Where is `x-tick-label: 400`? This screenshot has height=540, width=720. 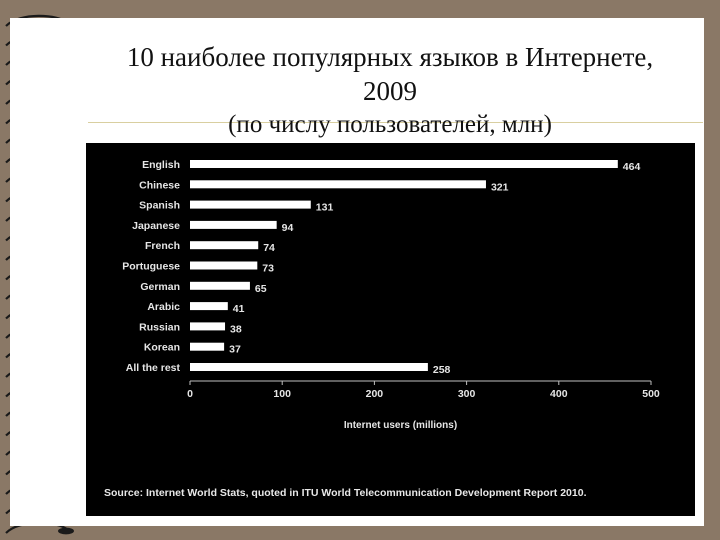
x-tick-label: 400 is located at coordinates (559, 394).